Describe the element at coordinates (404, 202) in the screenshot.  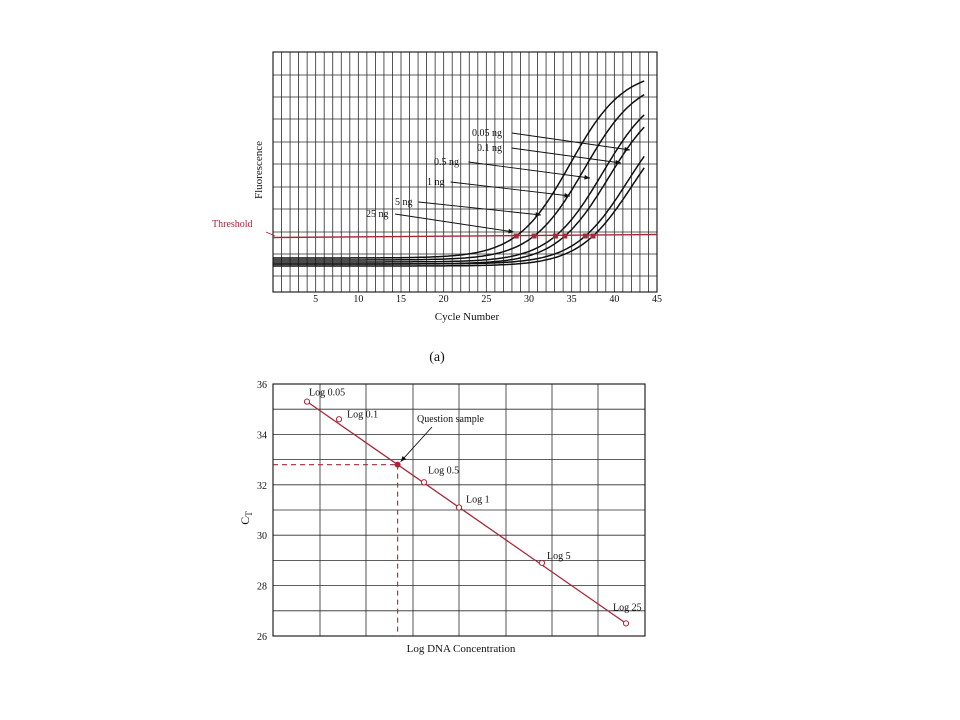
I see `series-label: 5 ng` at that location.